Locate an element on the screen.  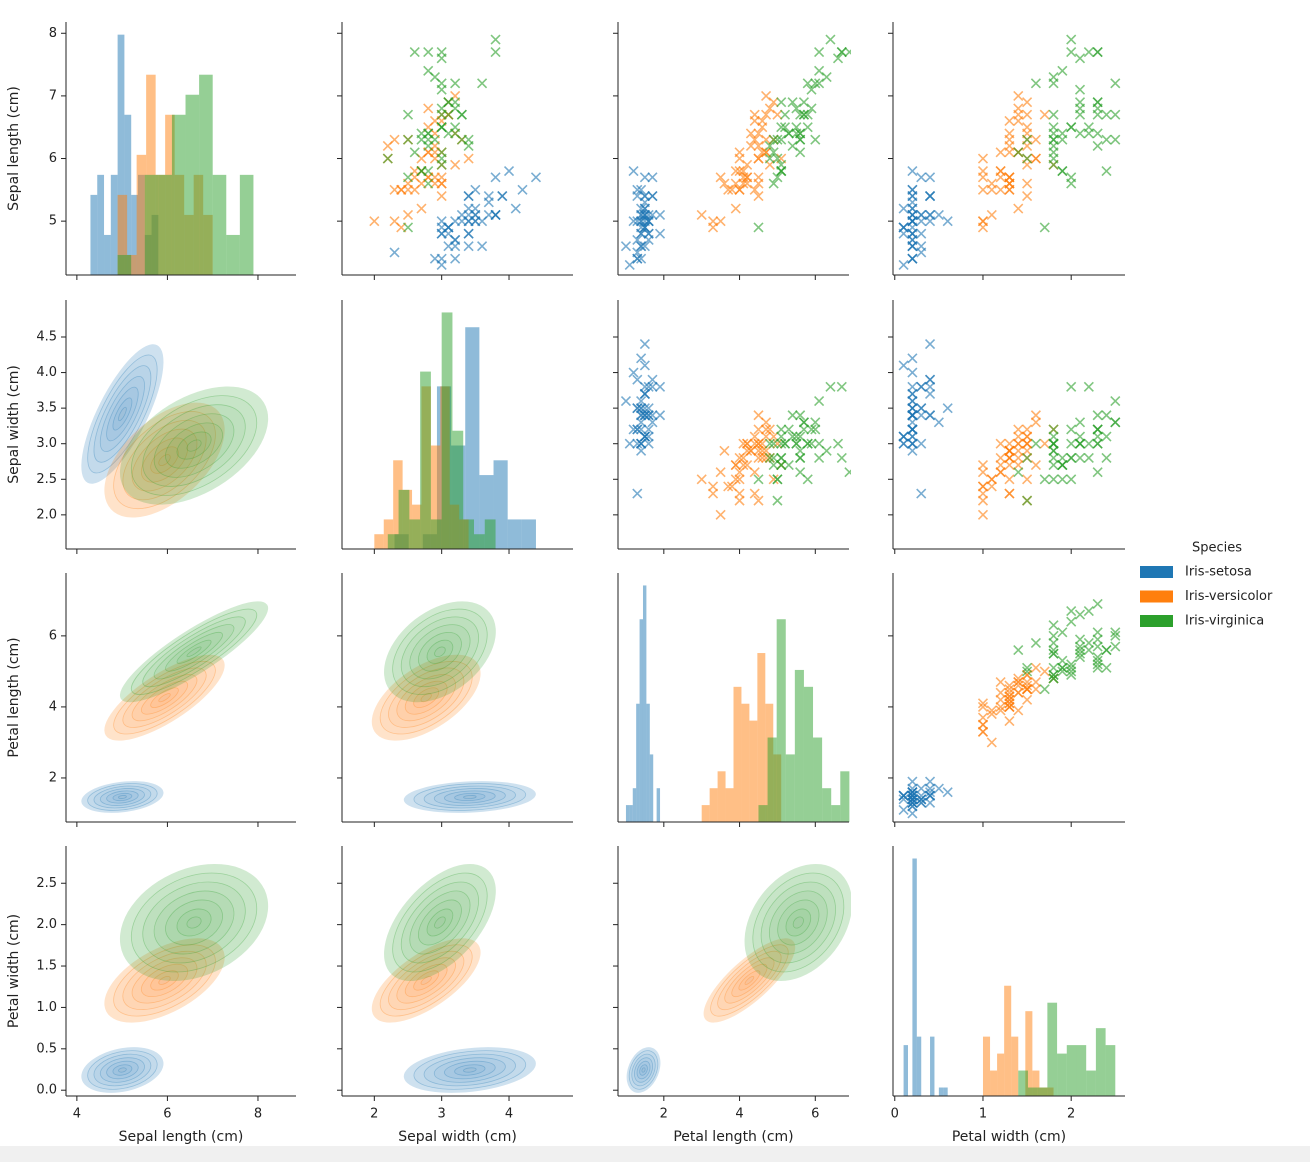
y-tick-label: 4 is located at coordinates (53, 706).